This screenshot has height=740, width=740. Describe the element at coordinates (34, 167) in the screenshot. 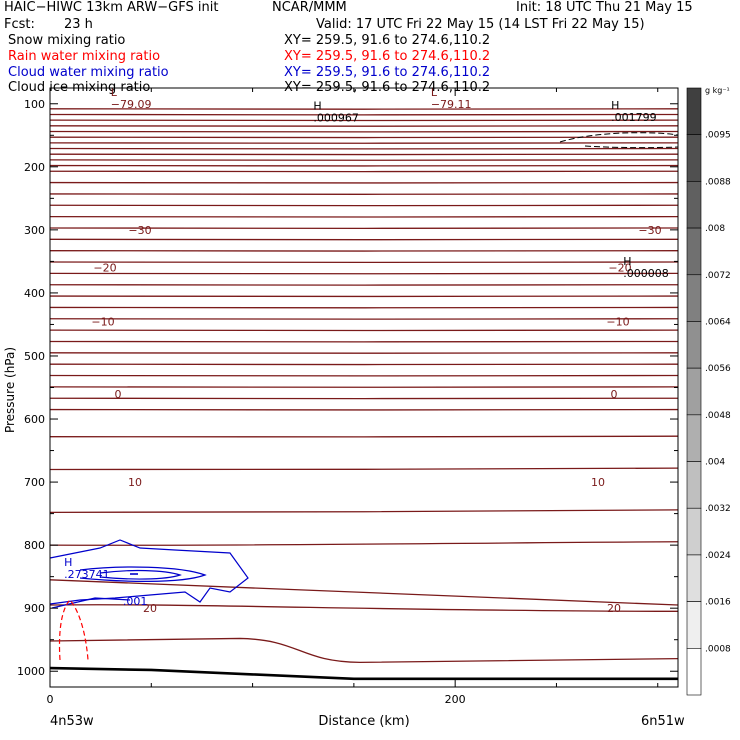

I see `y-tick-label: 200` at that location.